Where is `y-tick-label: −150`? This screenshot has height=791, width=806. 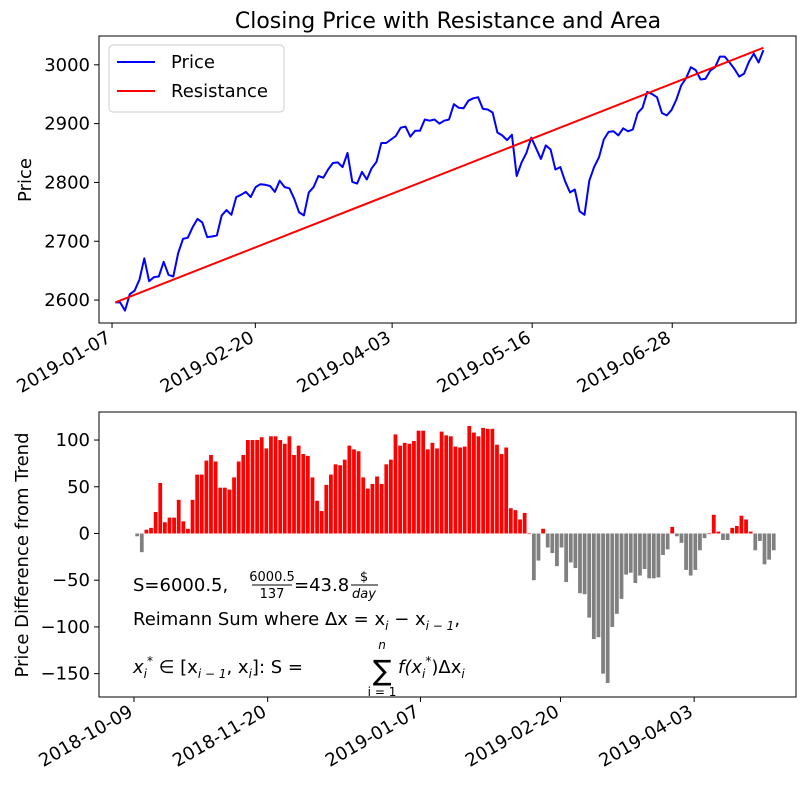
y-tick-label: −150 is located at coordinates (65, 674).